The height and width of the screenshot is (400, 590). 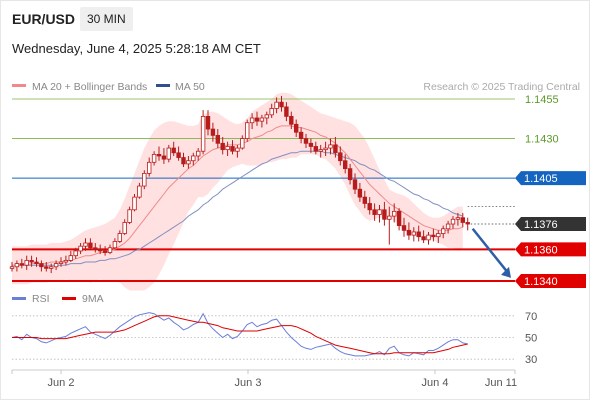 What do you see at coordinates (501, 87) in the screenshot?
I see `credit-label: Research © 2025 Trading Central` at bounding box center [501, 87].